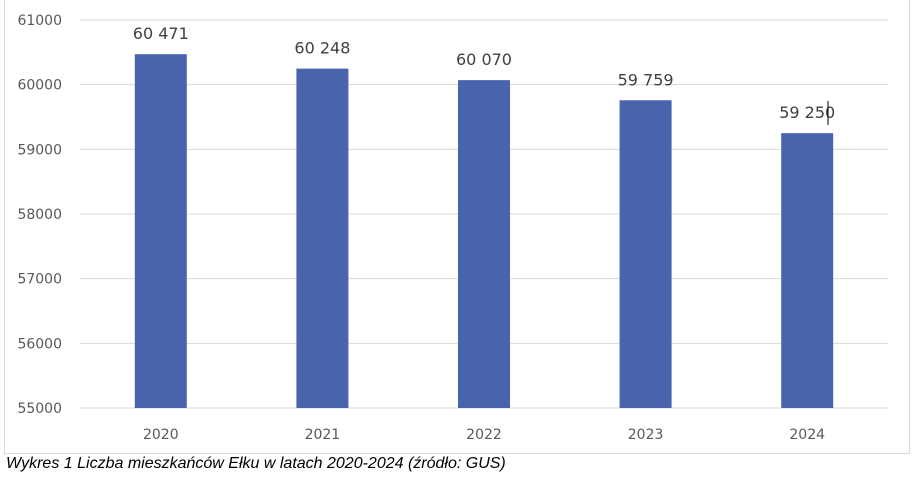  What do you see at coordinates (161, 435) in the screenshot?
I see `x-tick-label: 2020` at bounding box center [161, 435].